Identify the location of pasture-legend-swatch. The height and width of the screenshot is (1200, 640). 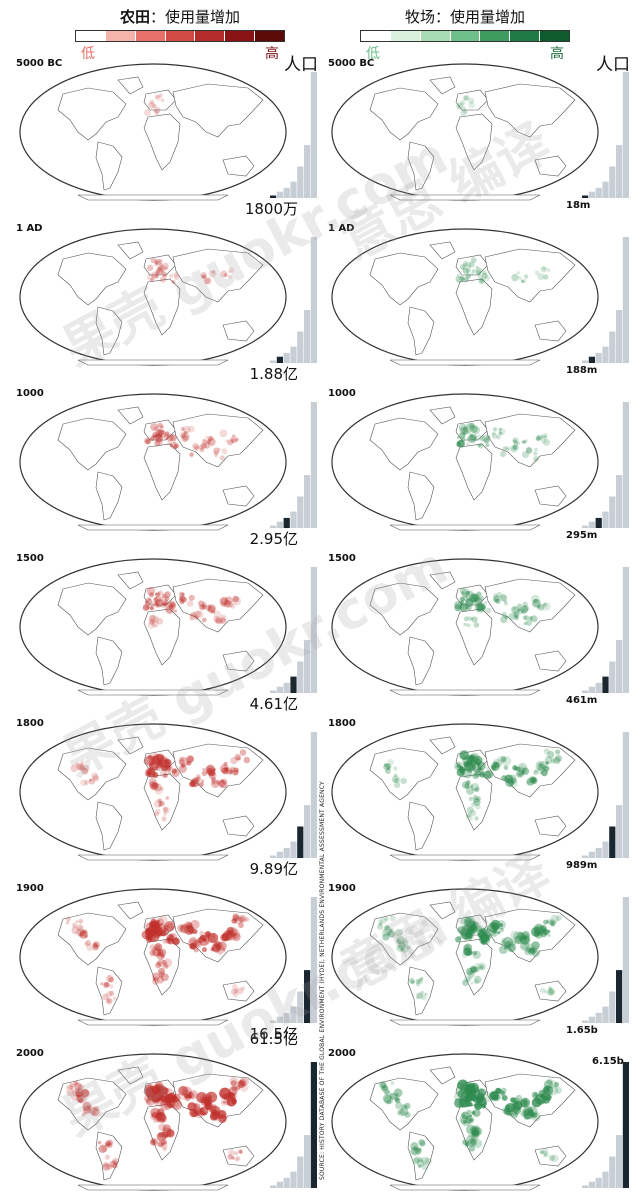
(376, 36).